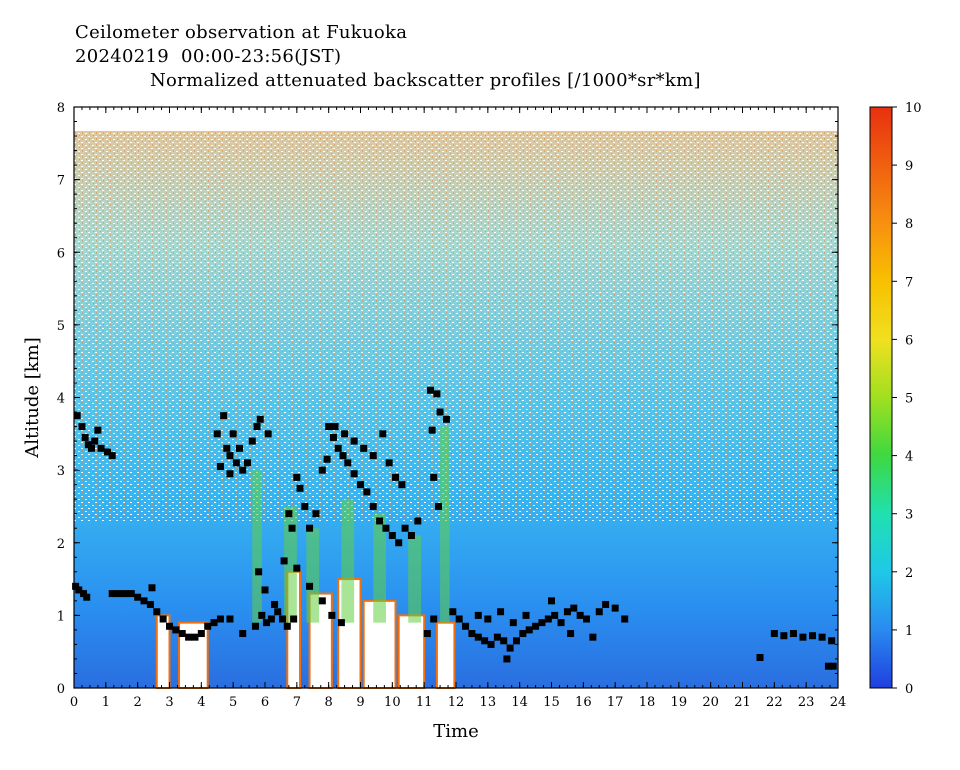 The width and height of the screenshot is (960, 770). Describe the element at coordinates (32, 398) in the screenshot. I see `y-axis-label: Altitude [km]` at that location.